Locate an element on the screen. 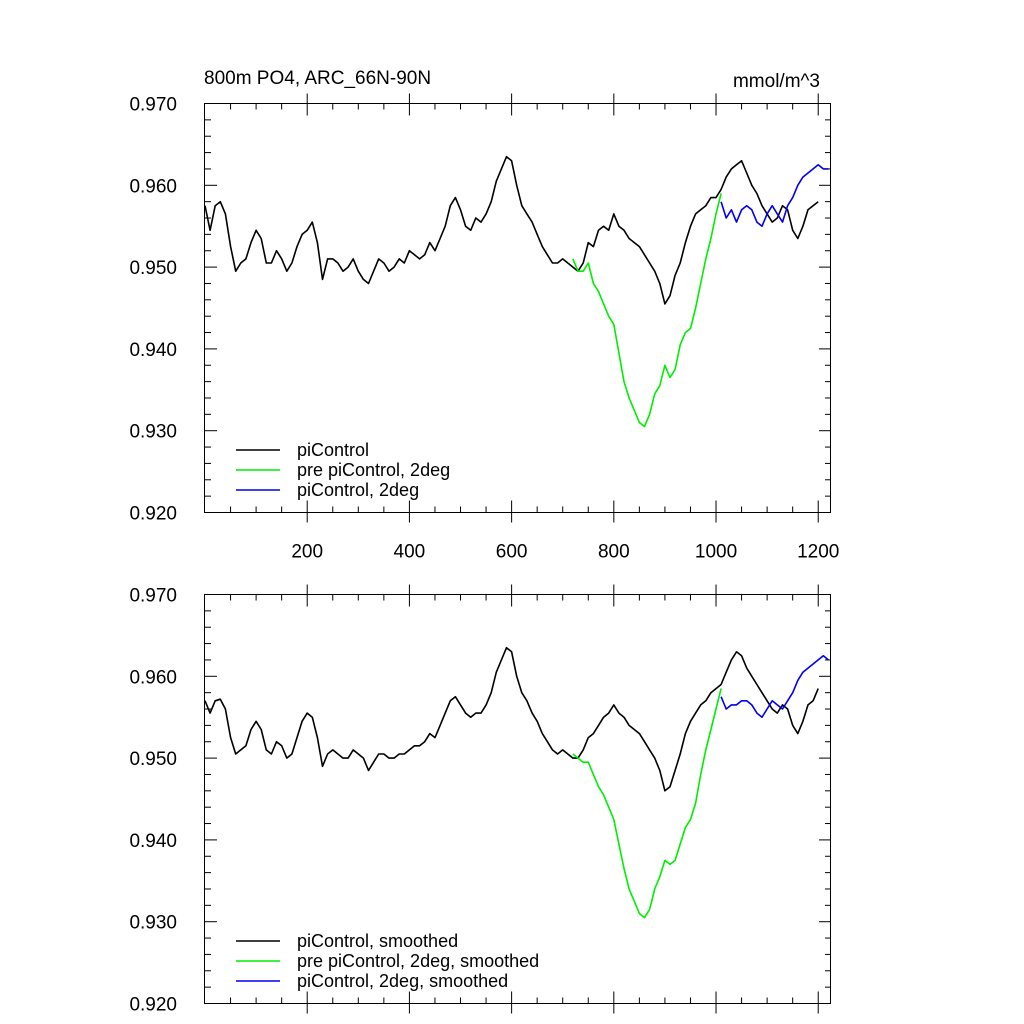  chart-title: 800m PO4, ARC_66N-90N is located at coordinates (317, 78).